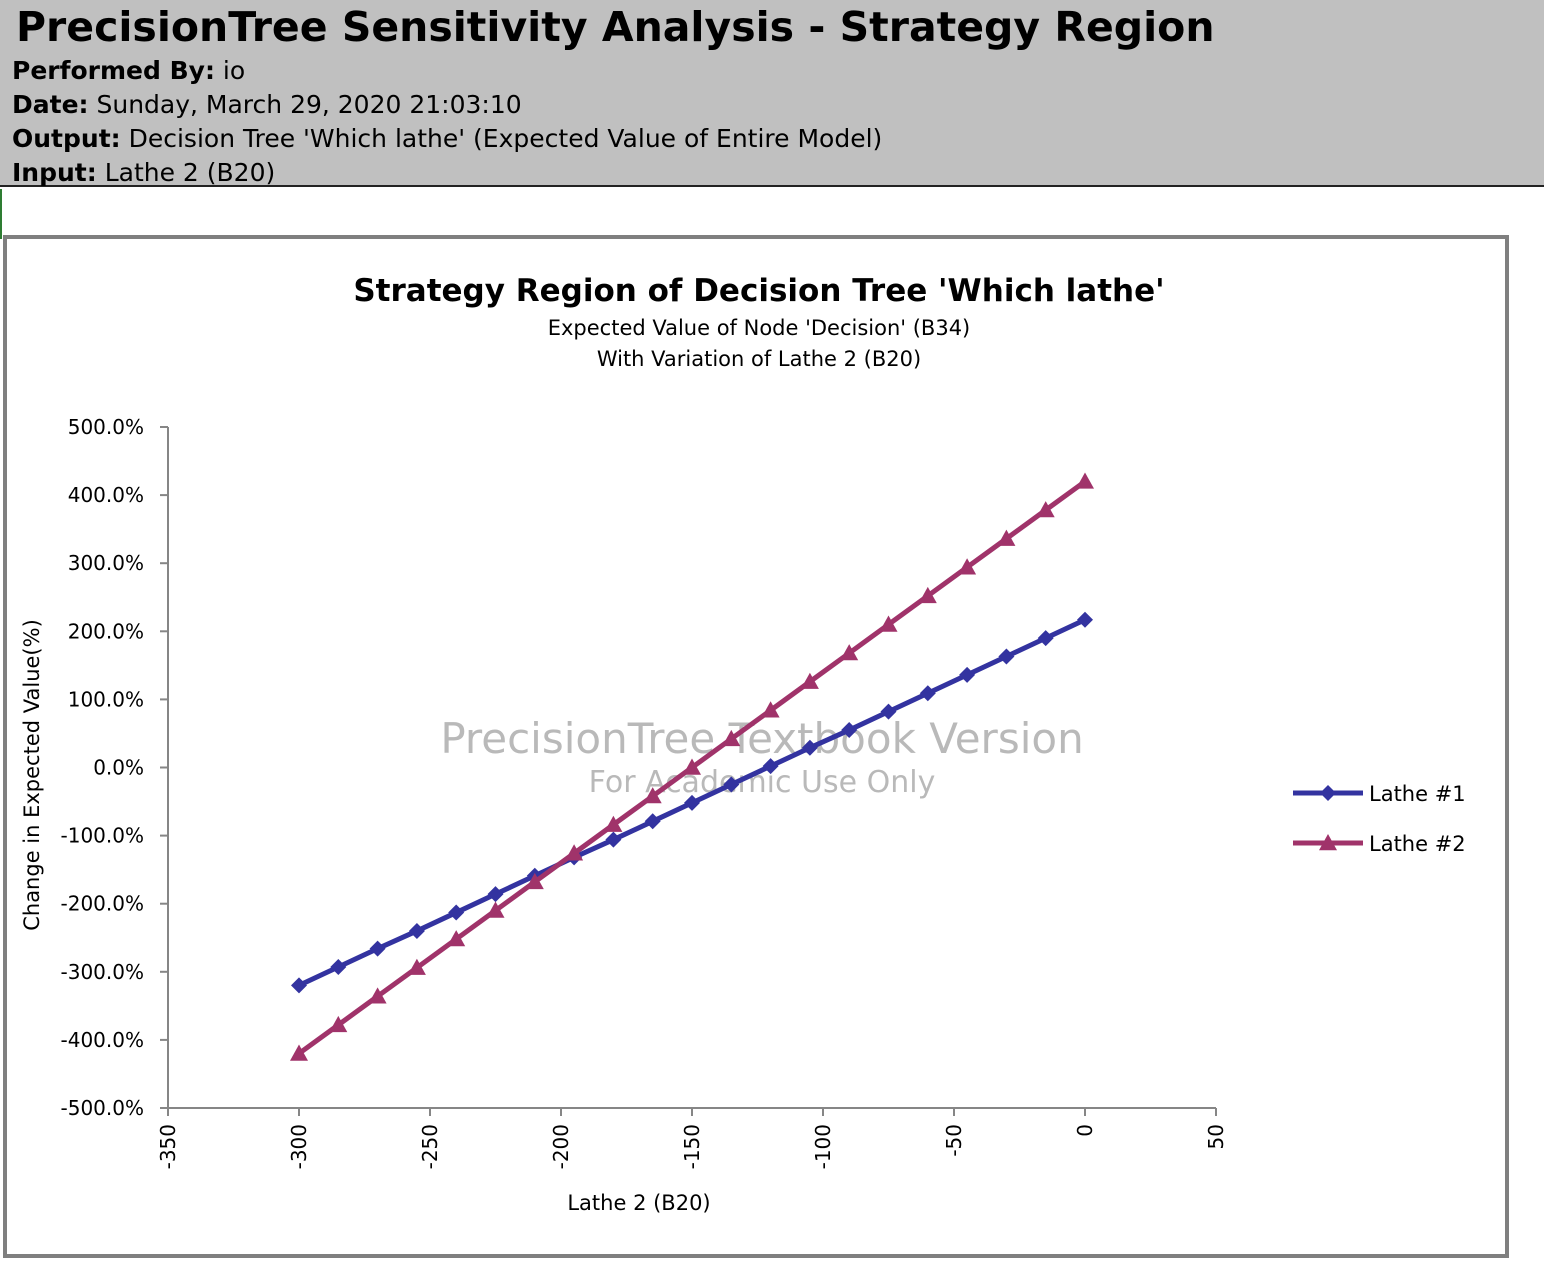 Image resolution: width=1544 pixels, height=1286 pixels. Describe the element at coordinates (106, 631) in the screenshot. I see `y-tick-label: 200.0%` at that location.